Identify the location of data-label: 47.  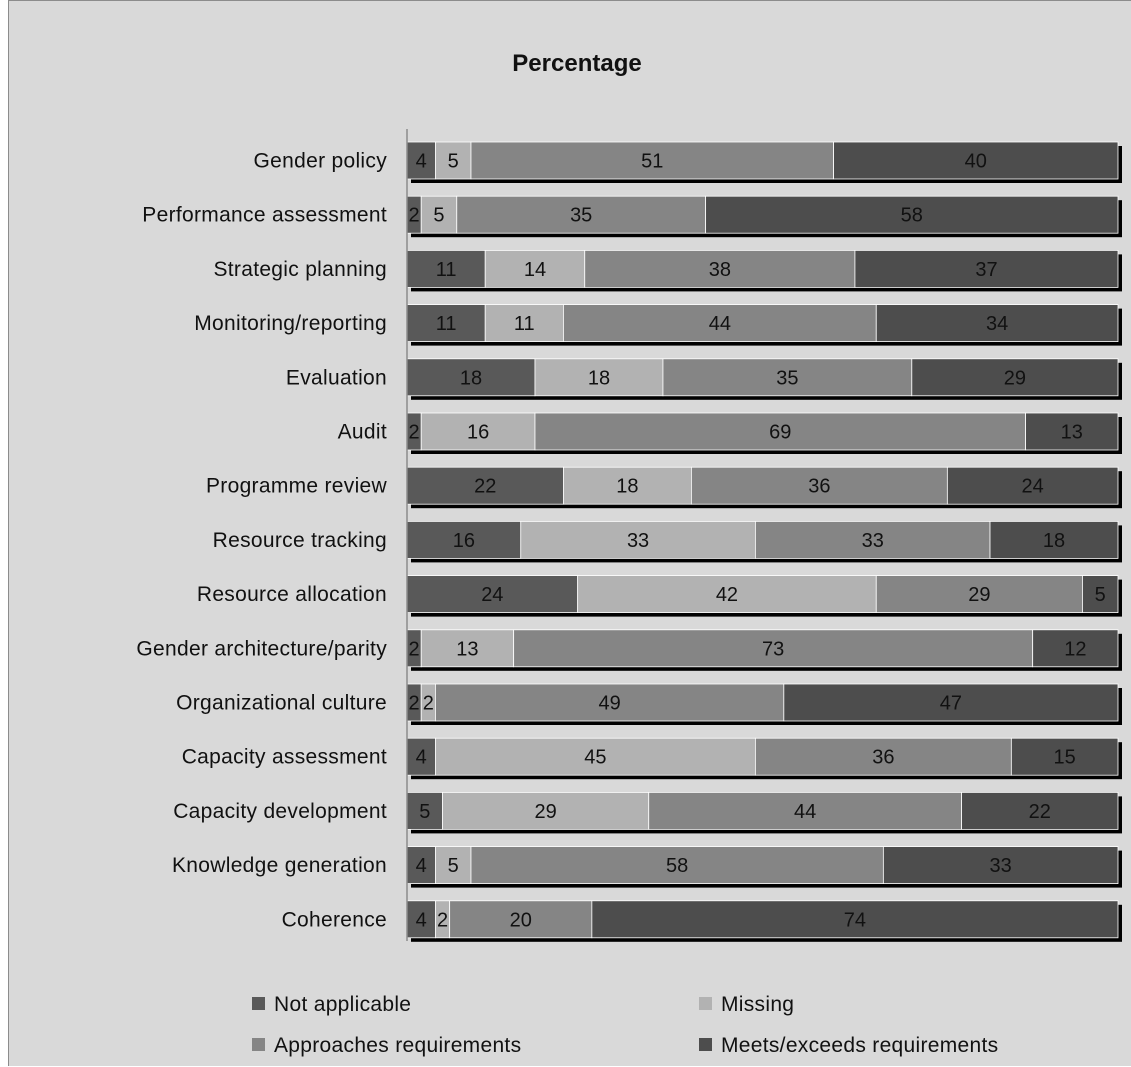
(951, 704).